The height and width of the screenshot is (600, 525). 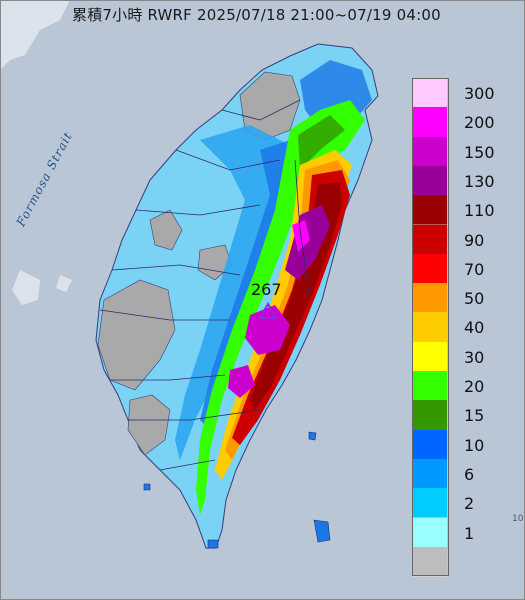 I want to click on legend-label: 200, so click(x=479, y=123).